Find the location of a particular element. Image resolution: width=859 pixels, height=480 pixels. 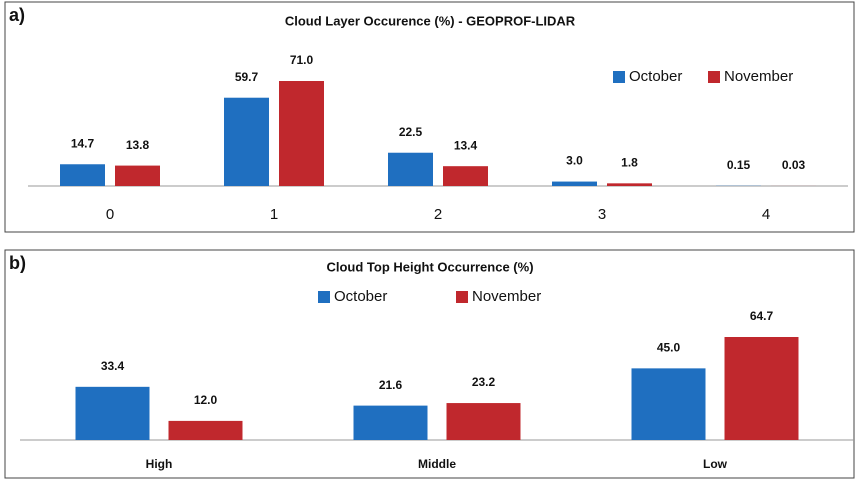

x-tick-label: 2 is located at coordinates (438, 214).